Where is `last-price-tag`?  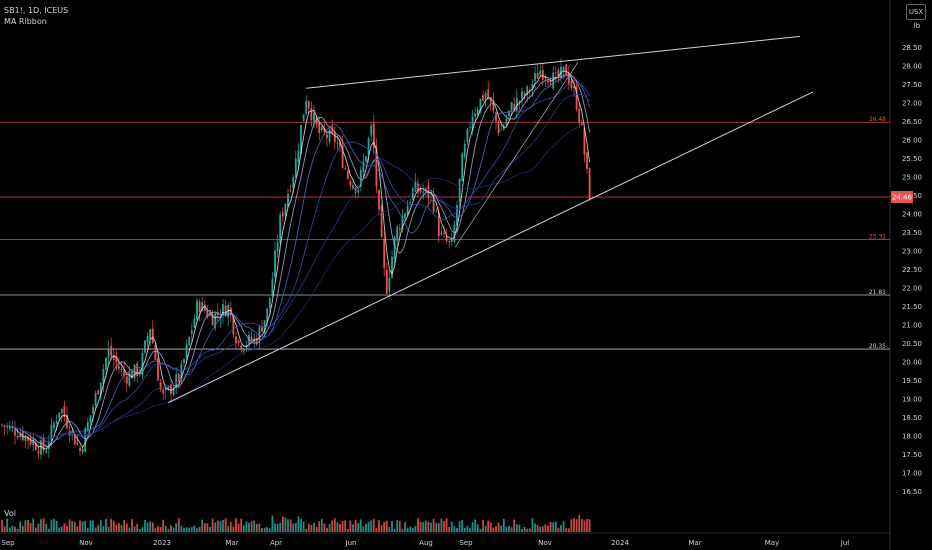 last-price-tag is located at coordinates (902, 196).